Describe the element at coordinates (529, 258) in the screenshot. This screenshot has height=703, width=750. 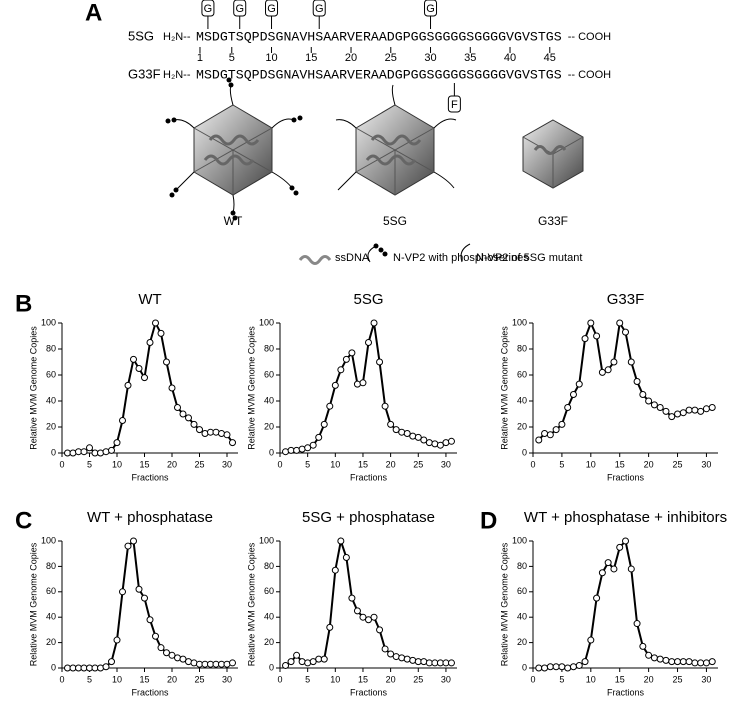
I see `legend-label: N-VP2 of 5SG mutant` at that location.